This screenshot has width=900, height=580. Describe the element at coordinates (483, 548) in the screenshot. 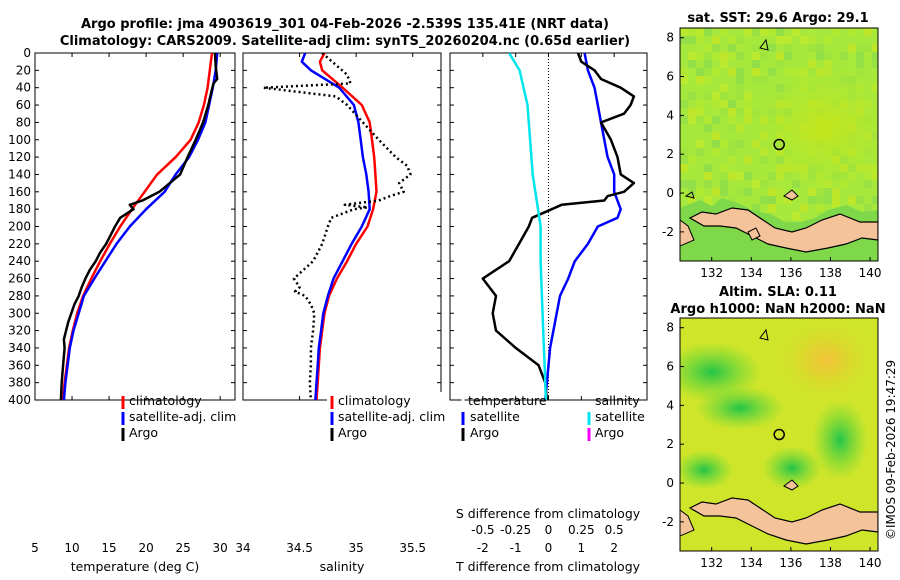

I see `x-tick-label: -2` at that location.